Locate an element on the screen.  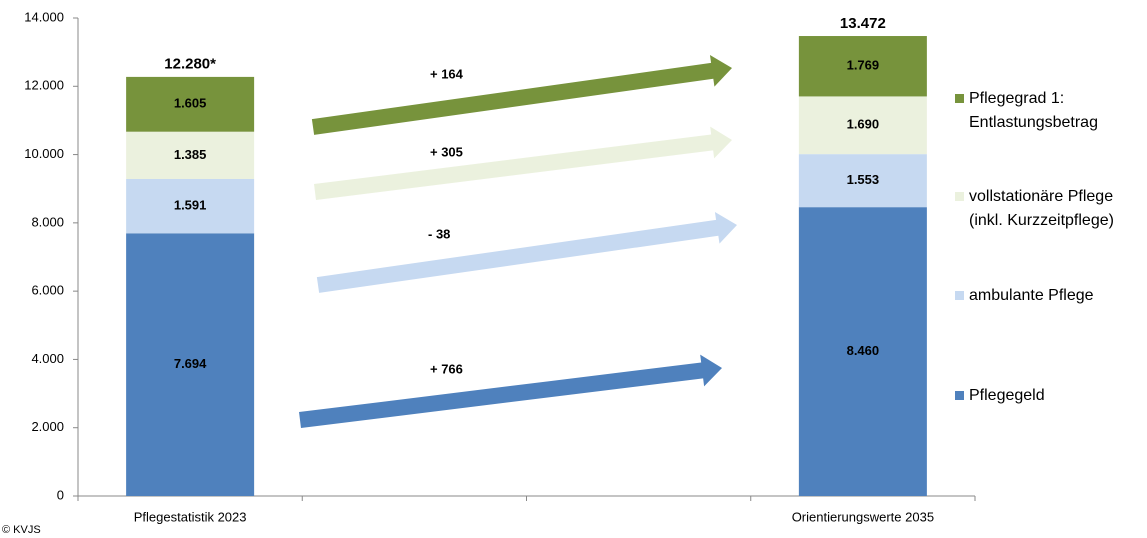
value-label: 1.605 is located at coordinates (190, 103).